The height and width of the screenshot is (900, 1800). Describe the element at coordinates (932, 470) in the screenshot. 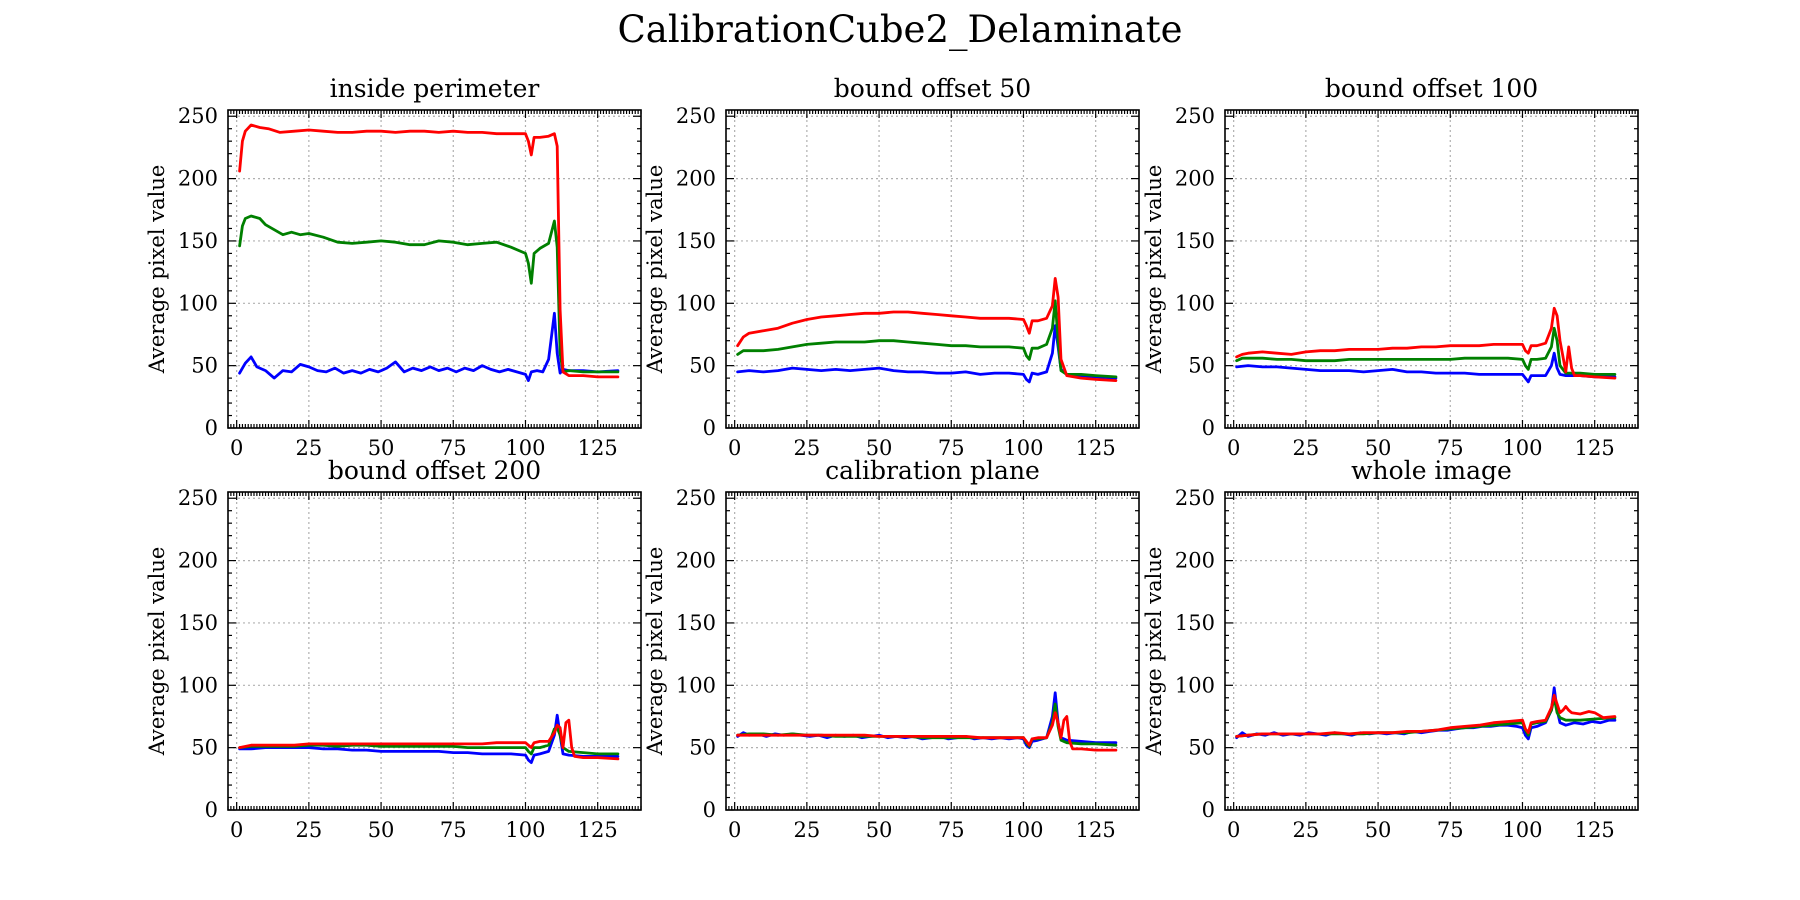

I see `subplot-title: calibration plane` at that location.